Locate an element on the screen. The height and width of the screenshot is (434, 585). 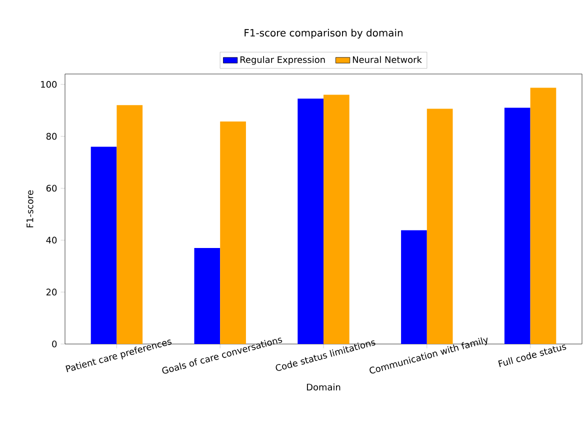
y-tick-label: 20 is located at coordinates (51, 292).